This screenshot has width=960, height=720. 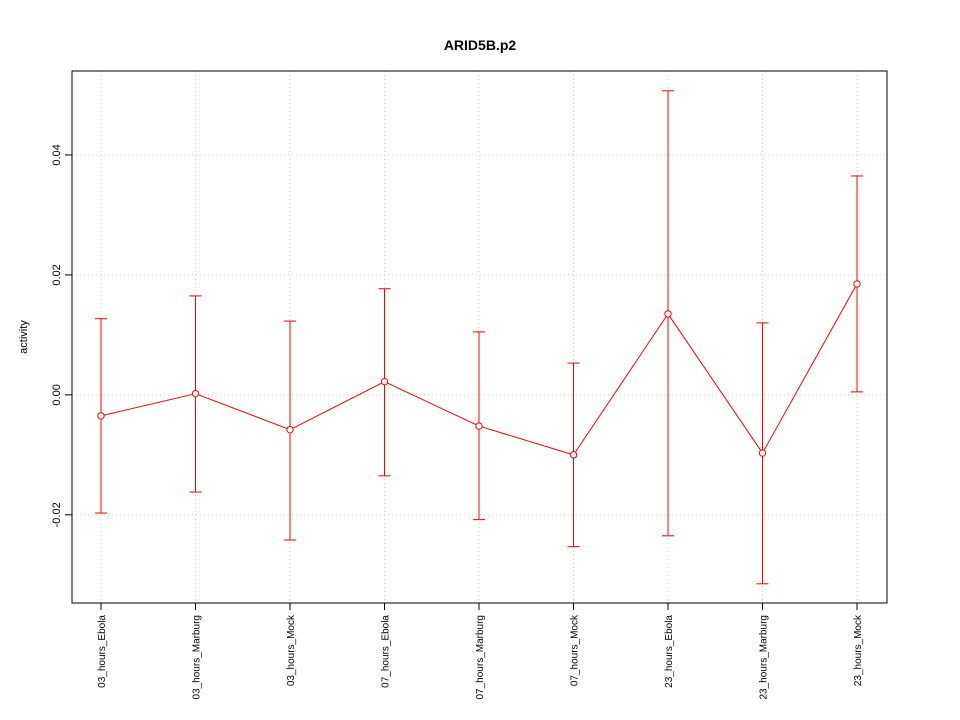 I want to click on y-axis-label: activity, so click(x=24, y=337).